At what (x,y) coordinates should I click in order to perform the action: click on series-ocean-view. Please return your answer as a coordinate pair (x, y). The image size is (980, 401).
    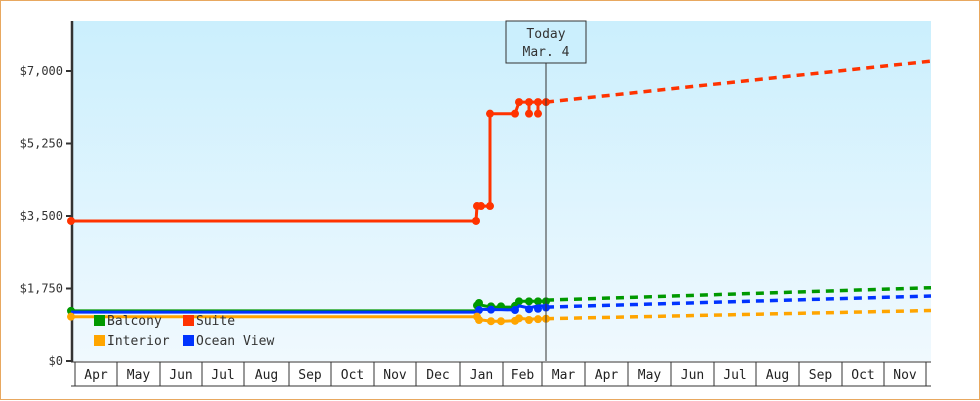
    Looking at the image, I should click on (501, 304).